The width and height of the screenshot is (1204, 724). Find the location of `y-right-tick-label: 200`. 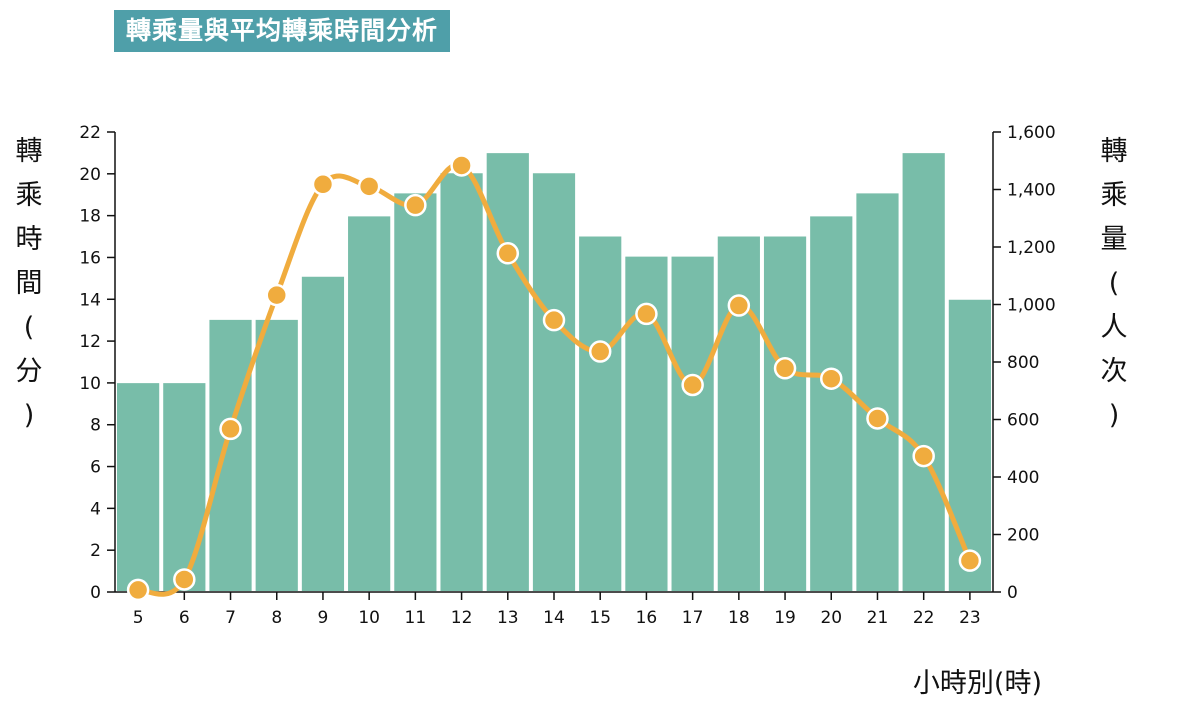

y-right-tick-label: 200 is located at coordinates (1023, 536).